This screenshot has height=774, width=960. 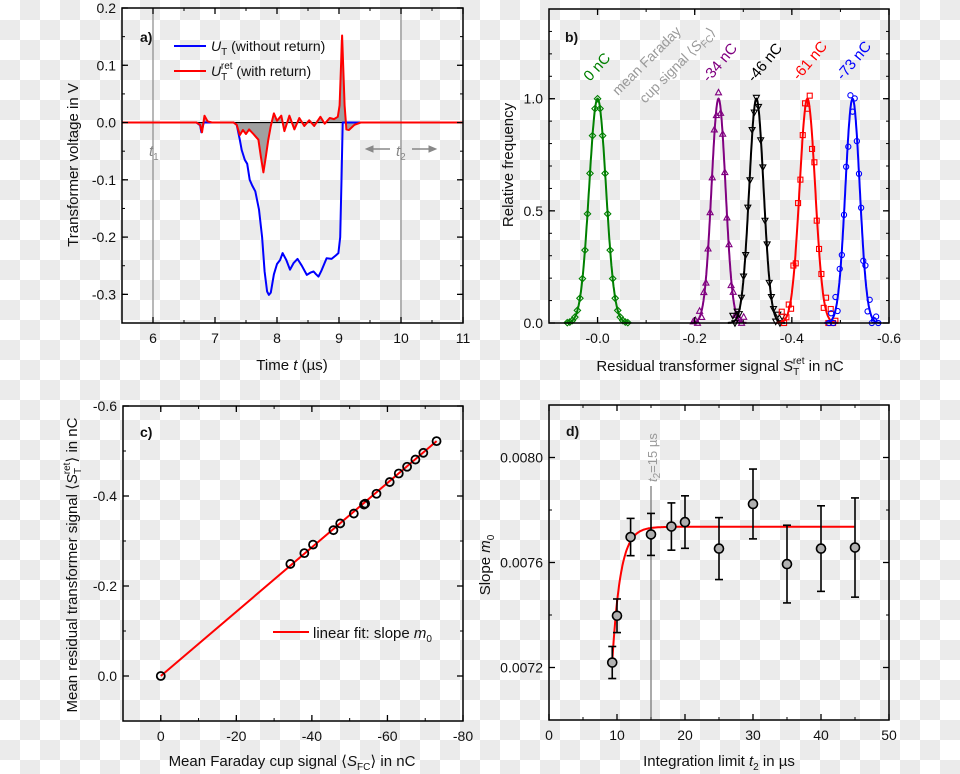 What do you see at coordinates (249, 60) in the screenshot?
I see `panel-a-legend: UT (without return) UTret (with return)` at bounding box center [249, 60].